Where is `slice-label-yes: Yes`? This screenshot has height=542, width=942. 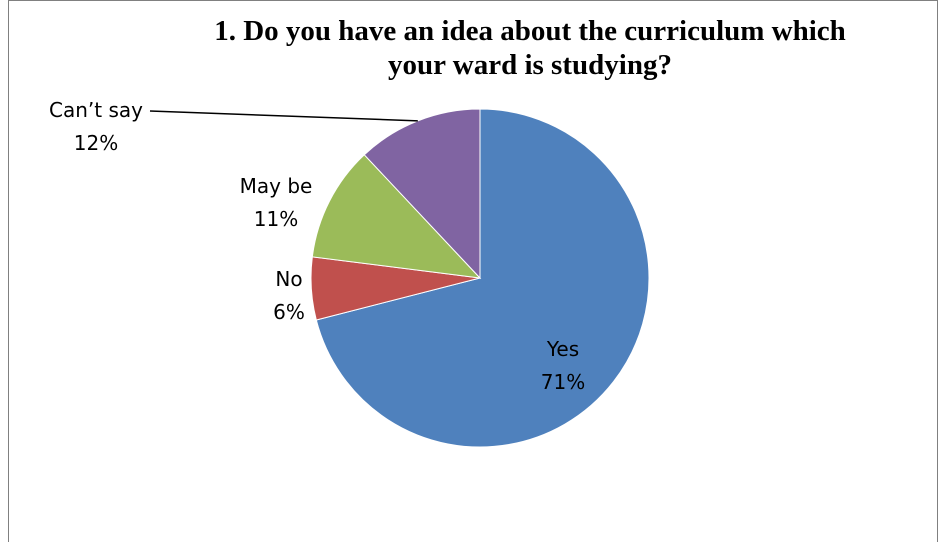 slice-label-yes: Yes is located at coordinates (562, 349).